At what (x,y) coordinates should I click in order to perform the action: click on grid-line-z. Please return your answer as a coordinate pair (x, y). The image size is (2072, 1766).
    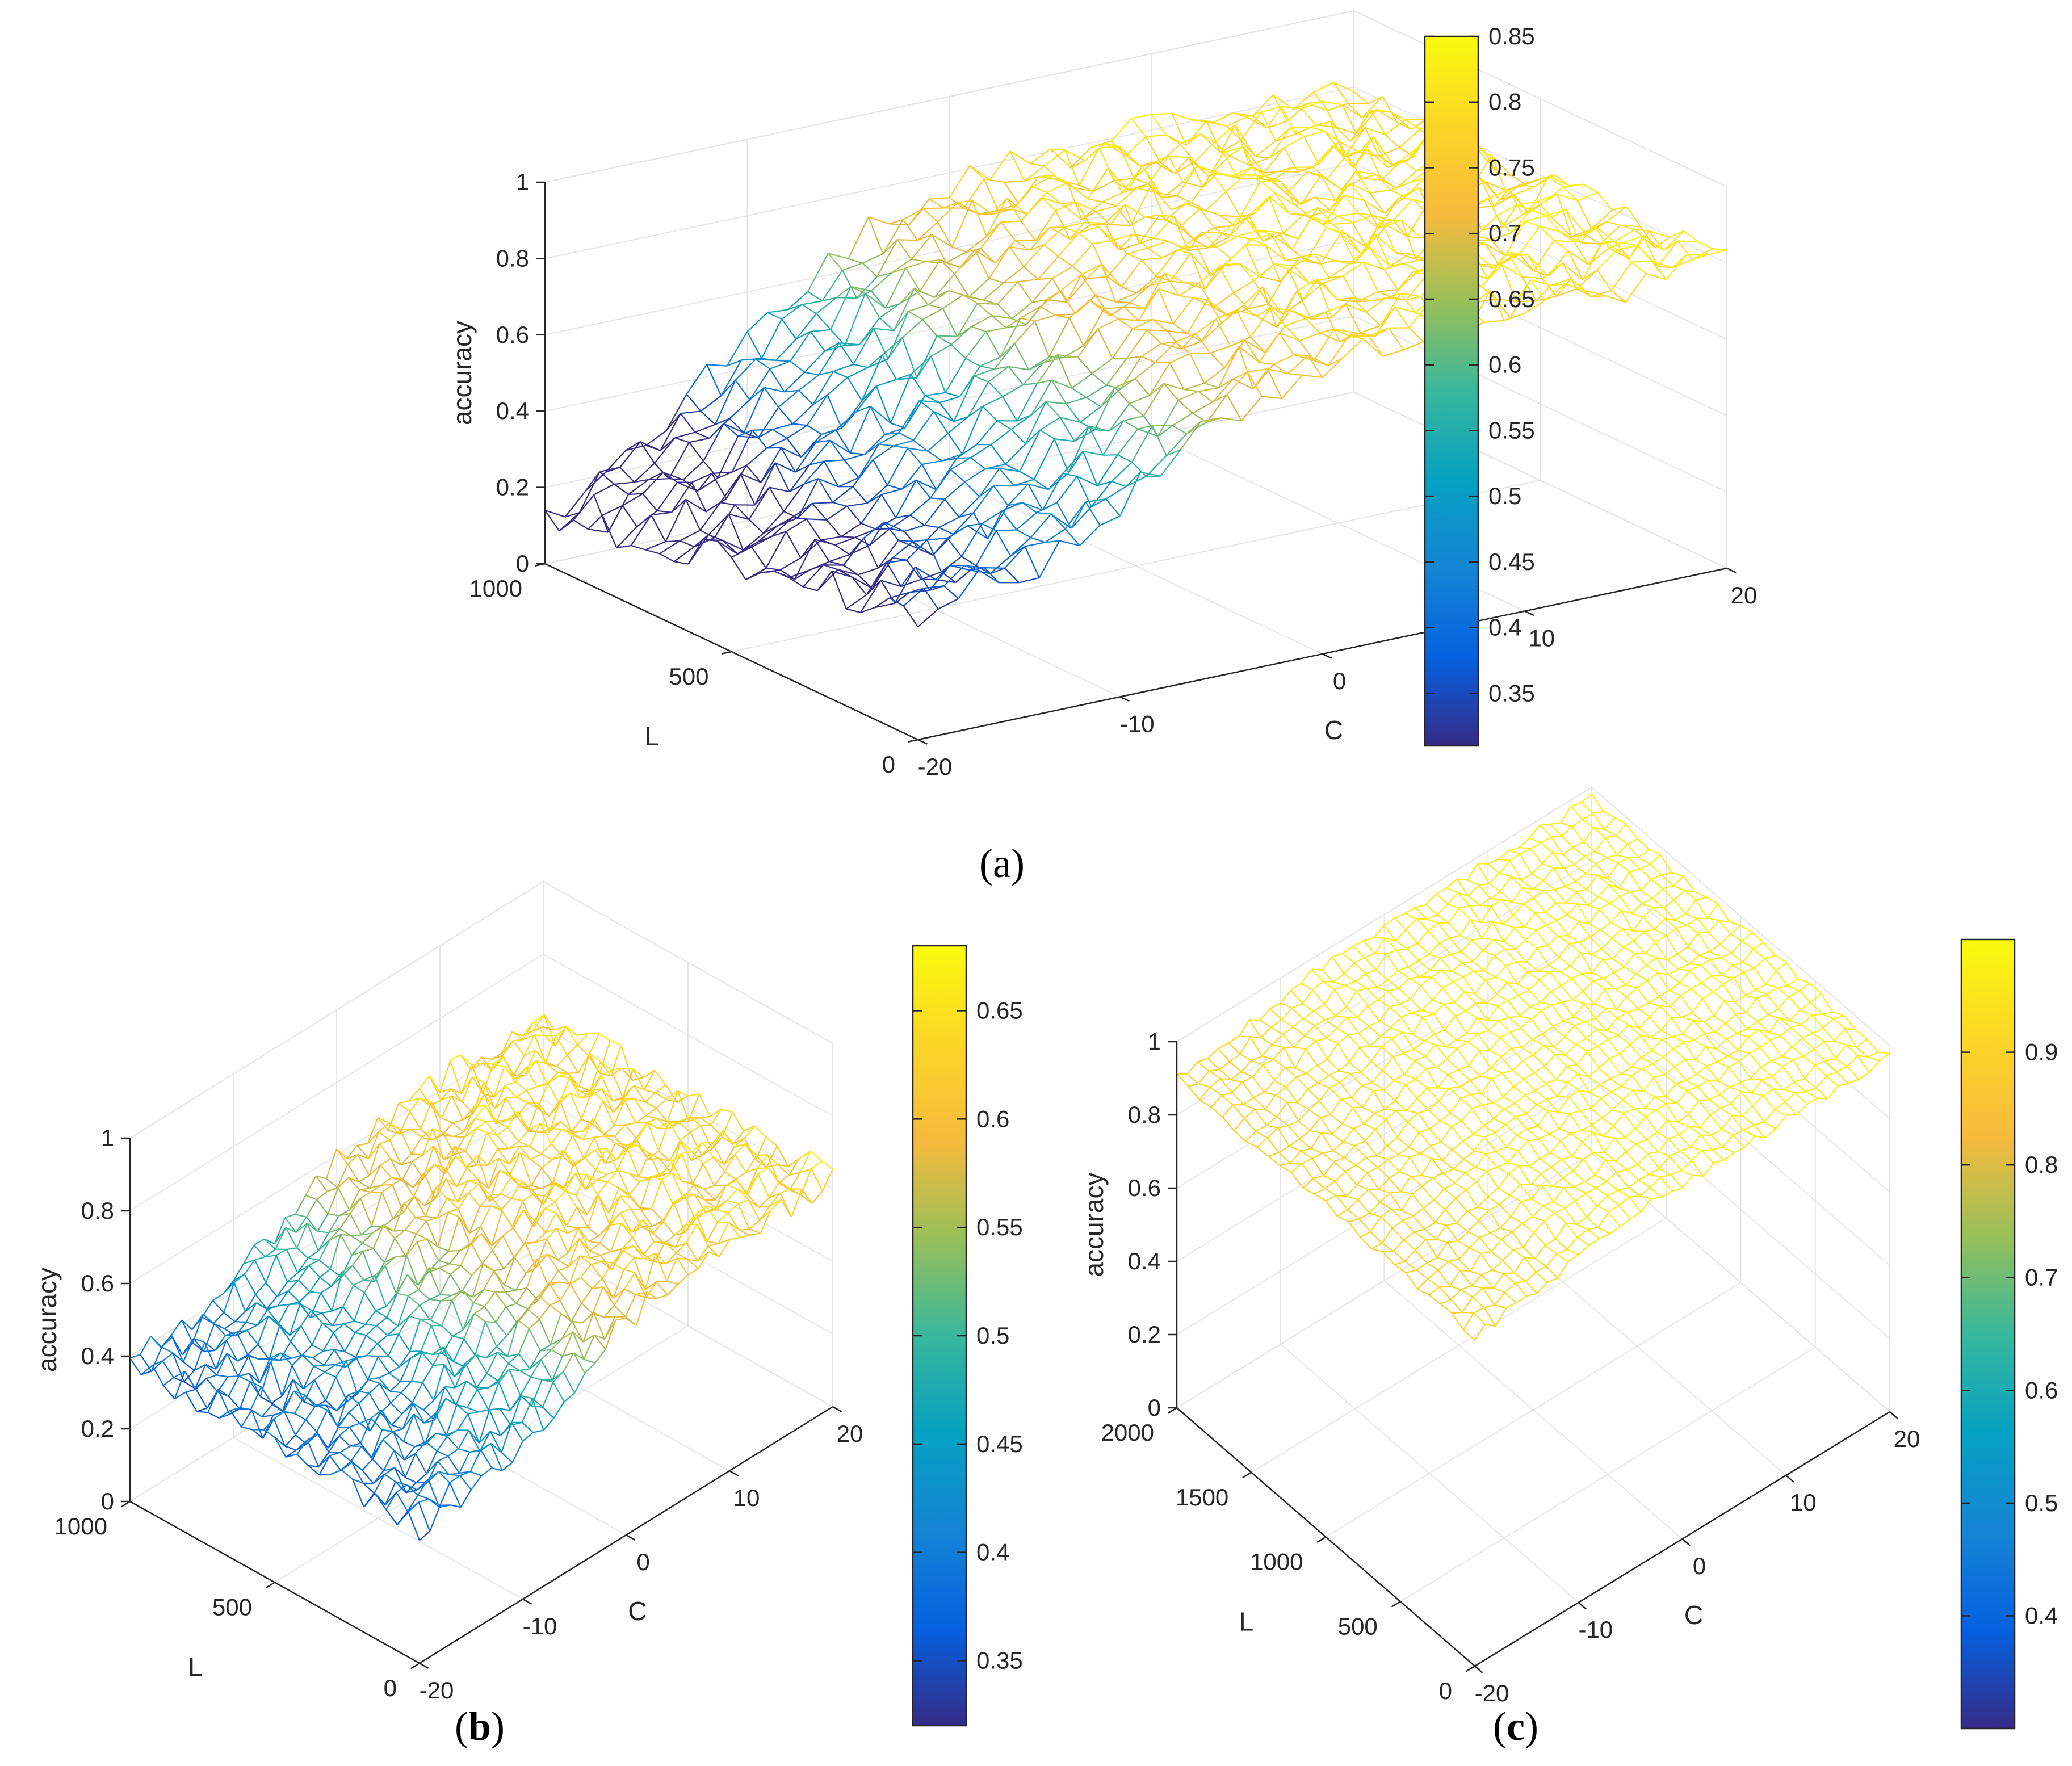
    Looking at the image, I should click on (1533, 989).